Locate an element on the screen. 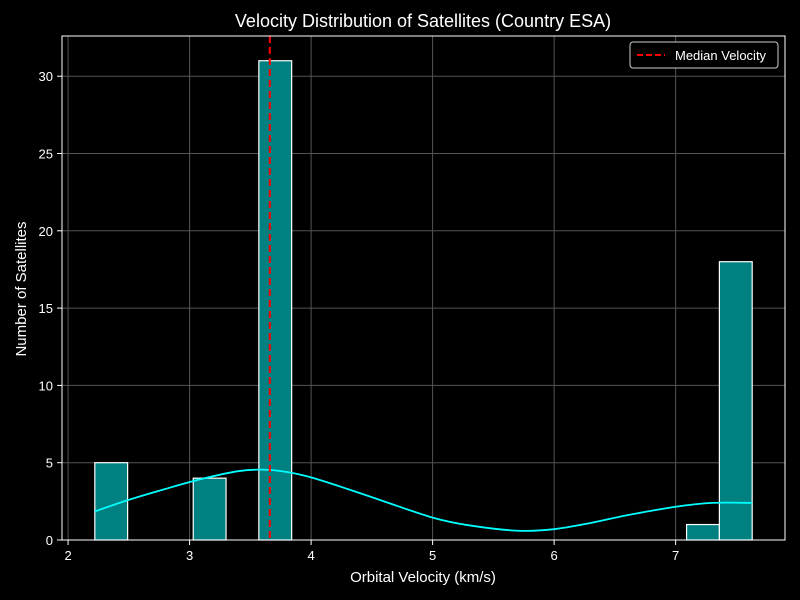 This screenshot has height=600, width=800. x-tick-label: 5 is located at coordinates (432, 555).